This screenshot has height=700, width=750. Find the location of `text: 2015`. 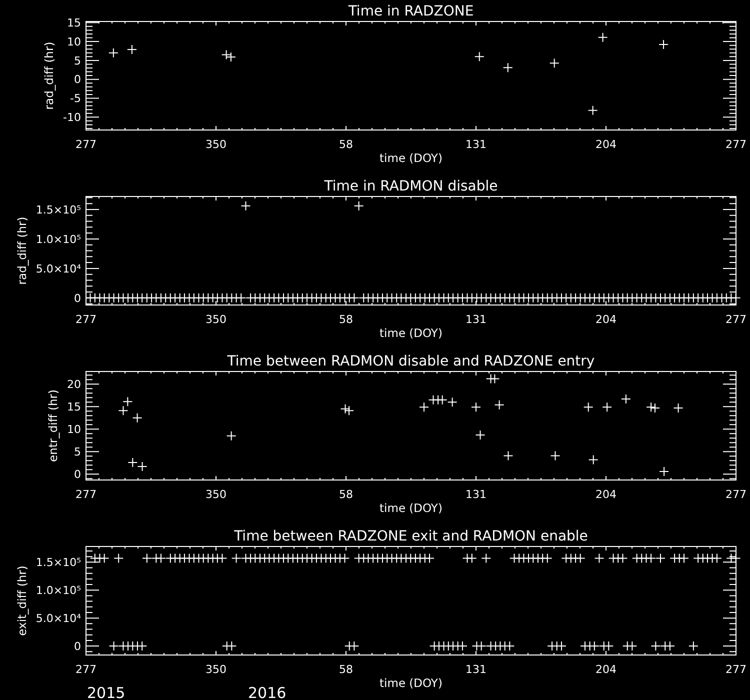

text: 2015 is located at coordinates (106, 692).